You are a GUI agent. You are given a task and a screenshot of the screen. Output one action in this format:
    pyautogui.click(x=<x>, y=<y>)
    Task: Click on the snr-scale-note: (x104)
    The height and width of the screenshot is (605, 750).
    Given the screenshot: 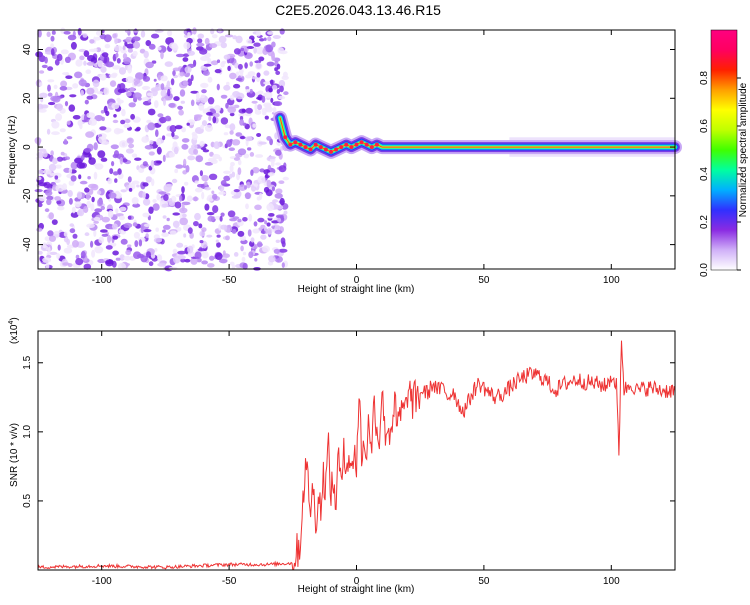 What is the action you would take?
    pyautogui.click(x=14, y=330)
    